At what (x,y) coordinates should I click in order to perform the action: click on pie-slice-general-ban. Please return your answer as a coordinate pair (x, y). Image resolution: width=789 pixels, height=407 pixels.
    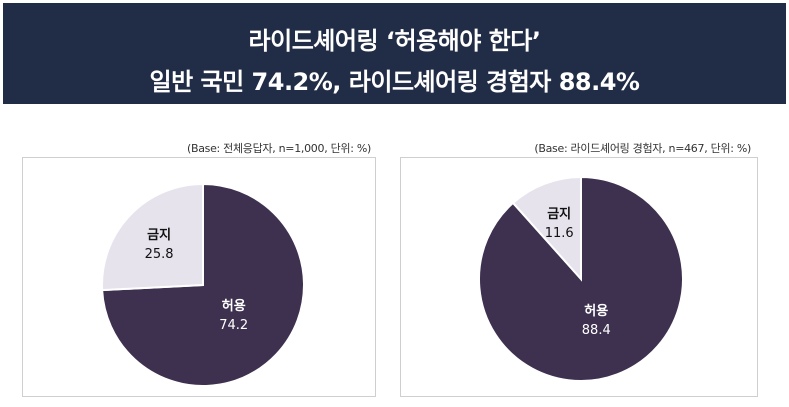
    Looking at the image, I should click on (152, 237).